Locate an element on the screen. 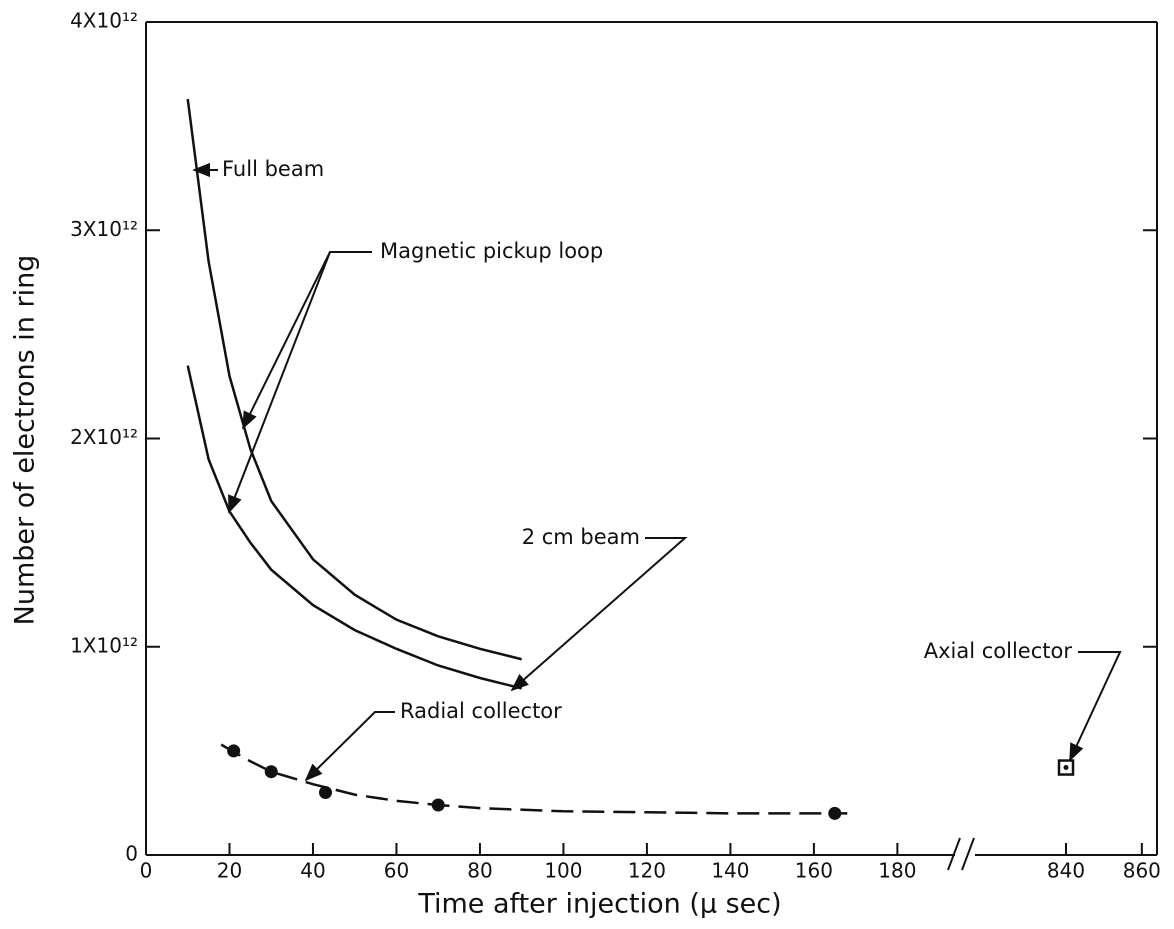 This screenshot has width=1174, height=929. x-tick-label: 160 is located at coordinates (814, 871).